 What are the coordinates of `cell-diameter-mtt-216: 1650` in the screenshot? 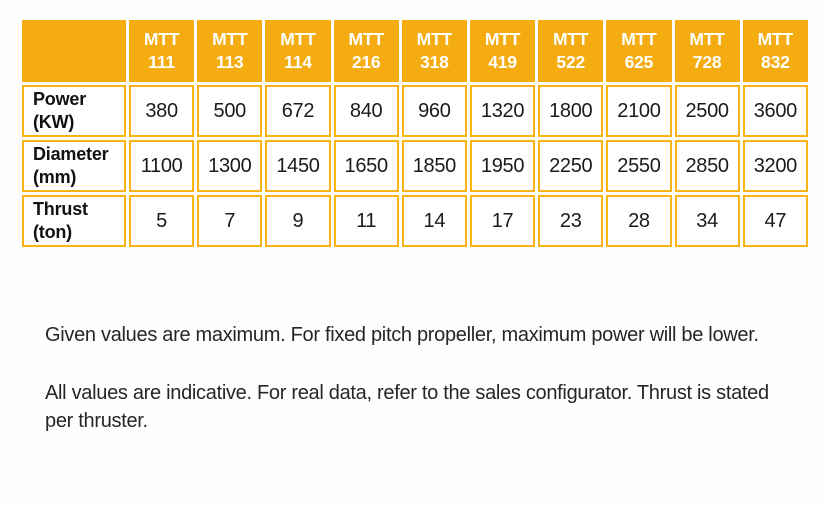 It's located at (366, 166).